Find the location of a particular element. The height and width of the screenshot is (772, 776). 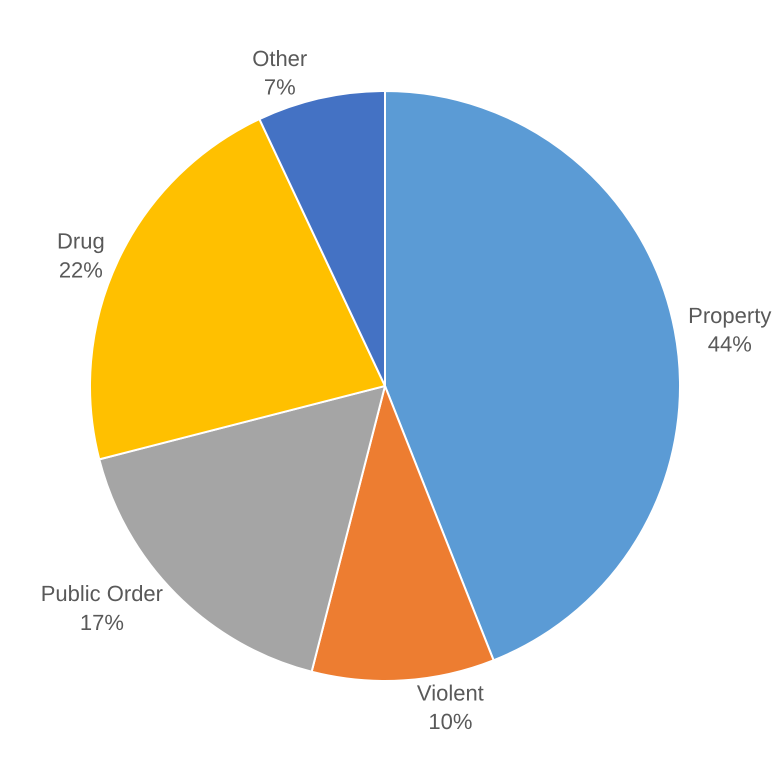

data-label: 44% is located at coordinates (730, 344).